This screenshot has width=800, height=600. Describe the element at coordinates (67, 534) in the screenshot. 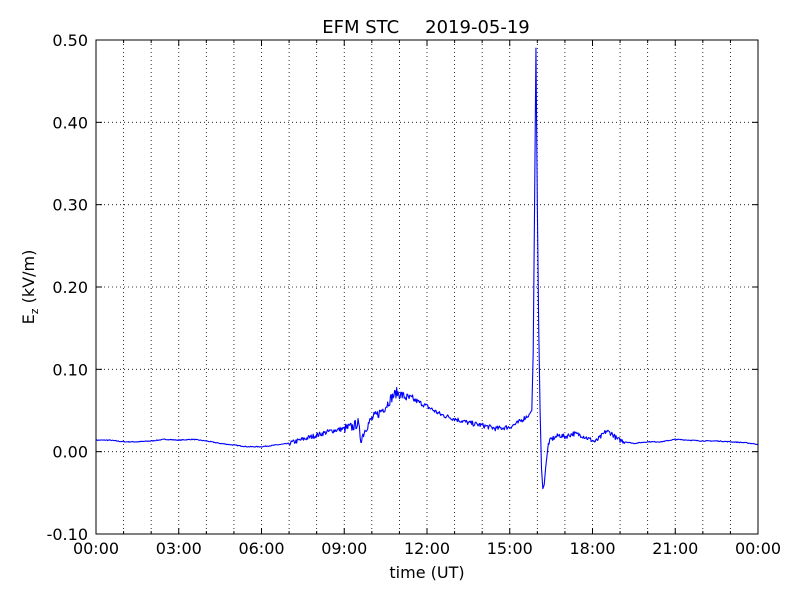

I see `y-tick-label: -0.10` at that location.